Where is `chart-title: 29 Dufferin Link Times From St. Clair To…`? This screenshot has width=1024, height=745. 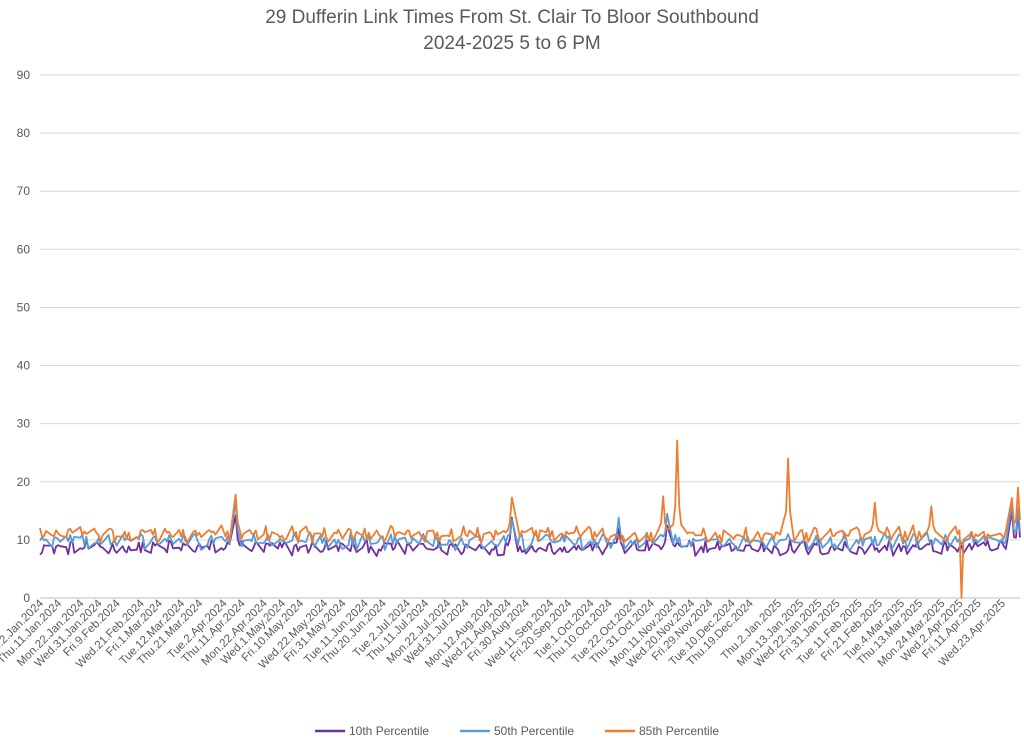 chart-title: 29 Dufferin Link Times From St. Clair To… is located at coordinates (512, 17).